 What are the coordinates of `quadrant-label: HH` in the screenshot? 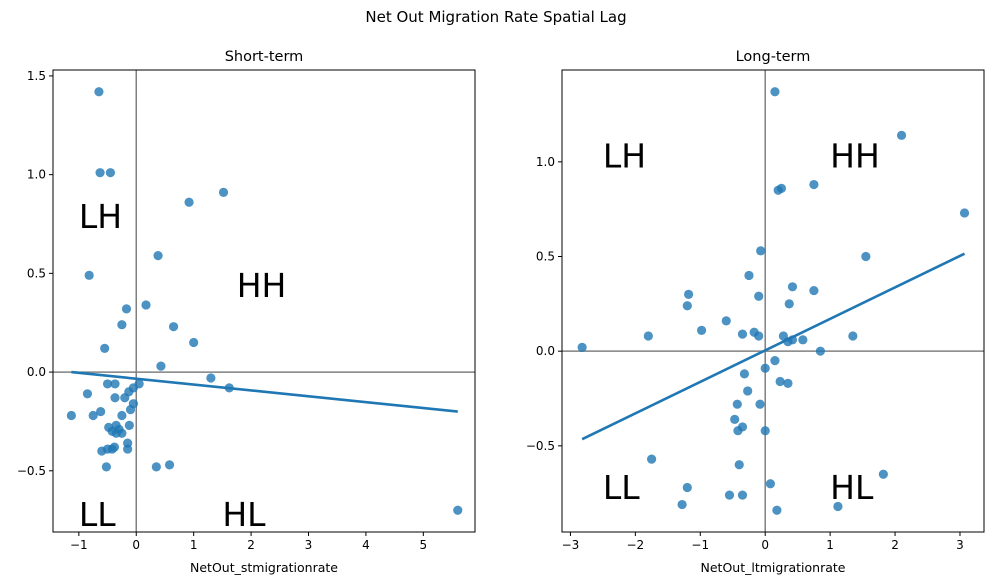 It's located at (855, 156).